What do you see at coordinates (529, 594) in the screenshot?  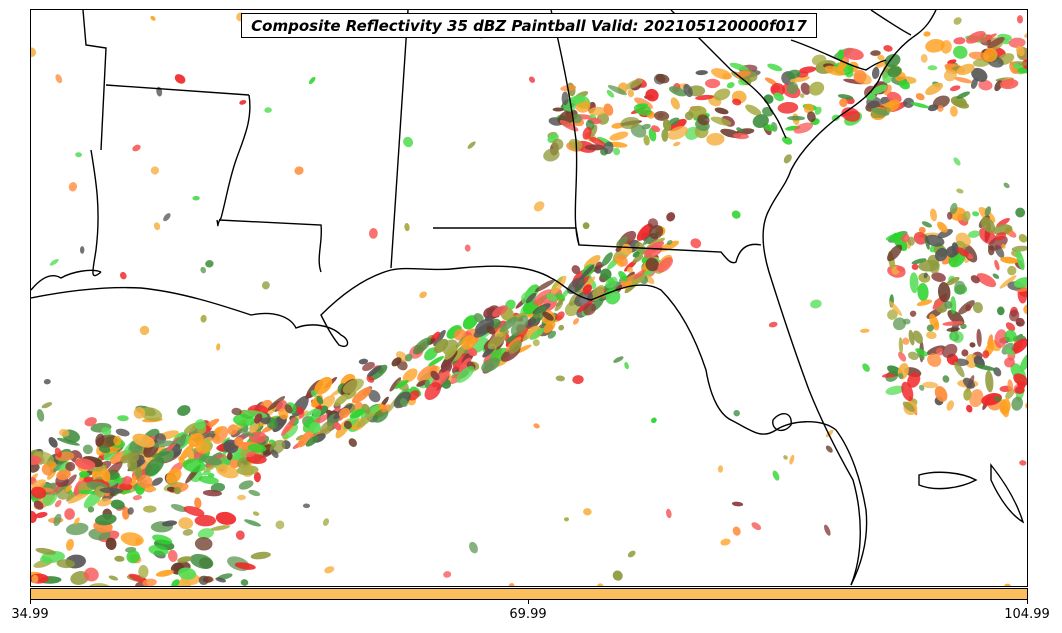 I see `colorbar` at bounding box center [529, 594].